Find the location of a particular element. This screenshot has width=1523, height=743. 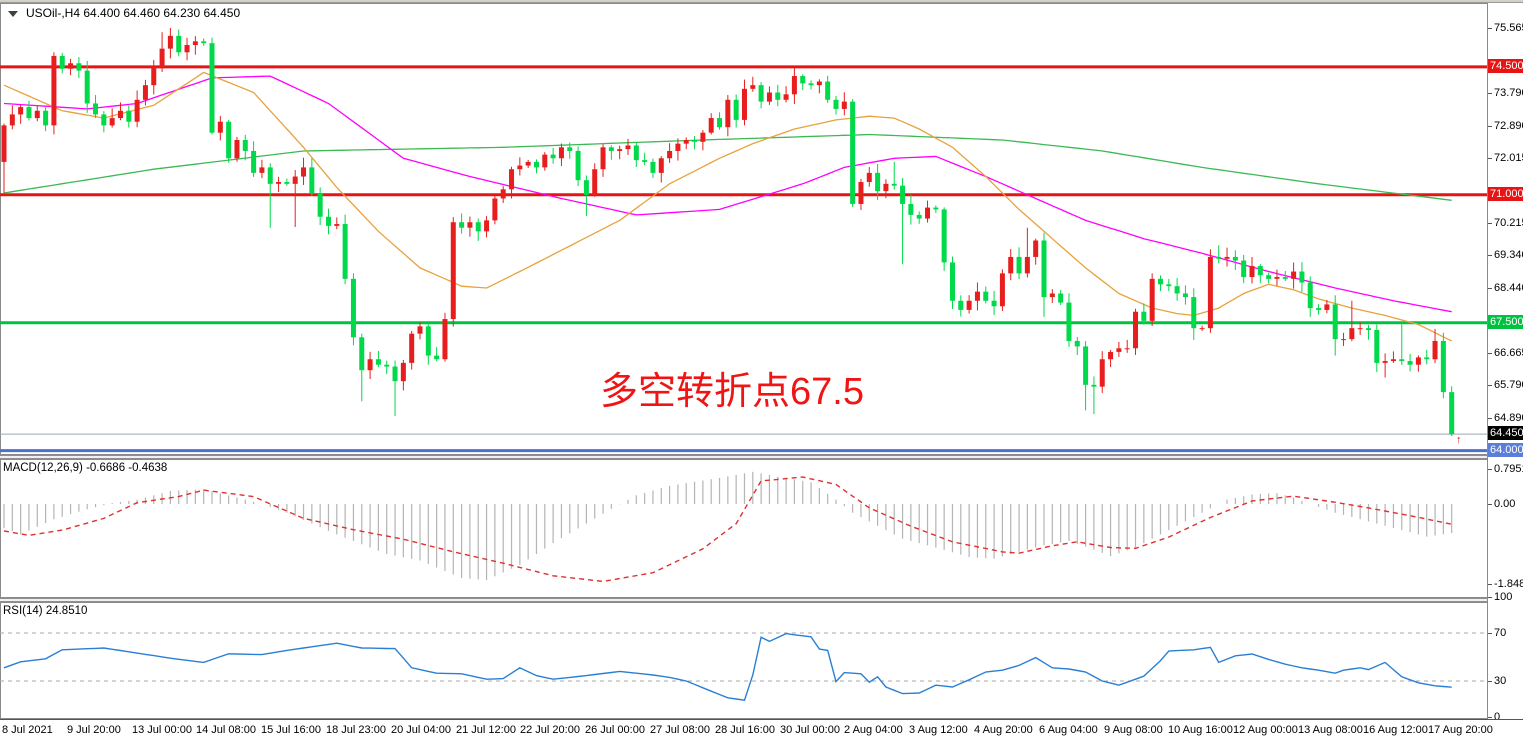

macd-signal-line is located at coordinates (727, 529).